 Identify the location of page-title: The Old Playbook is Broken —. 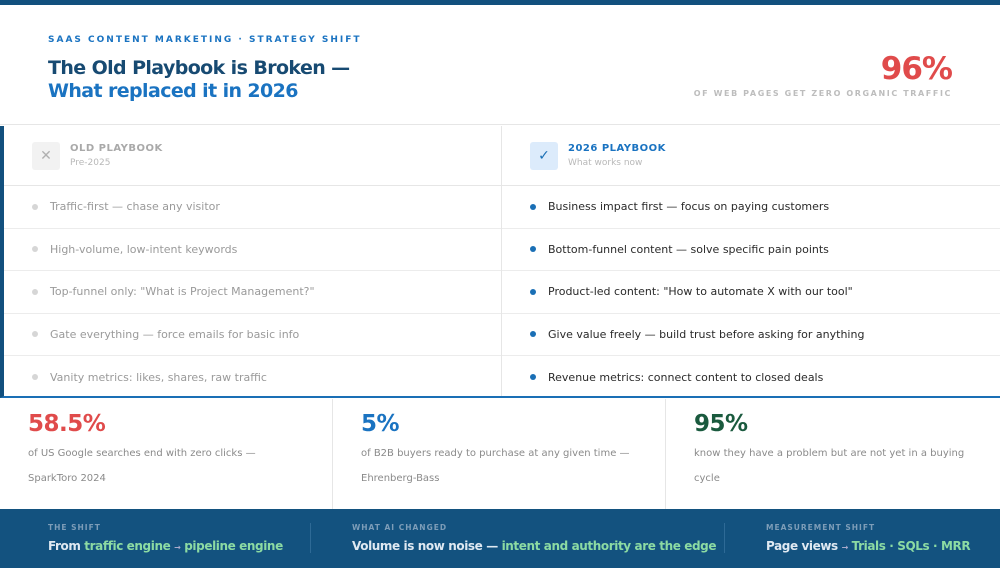
(199, 68).